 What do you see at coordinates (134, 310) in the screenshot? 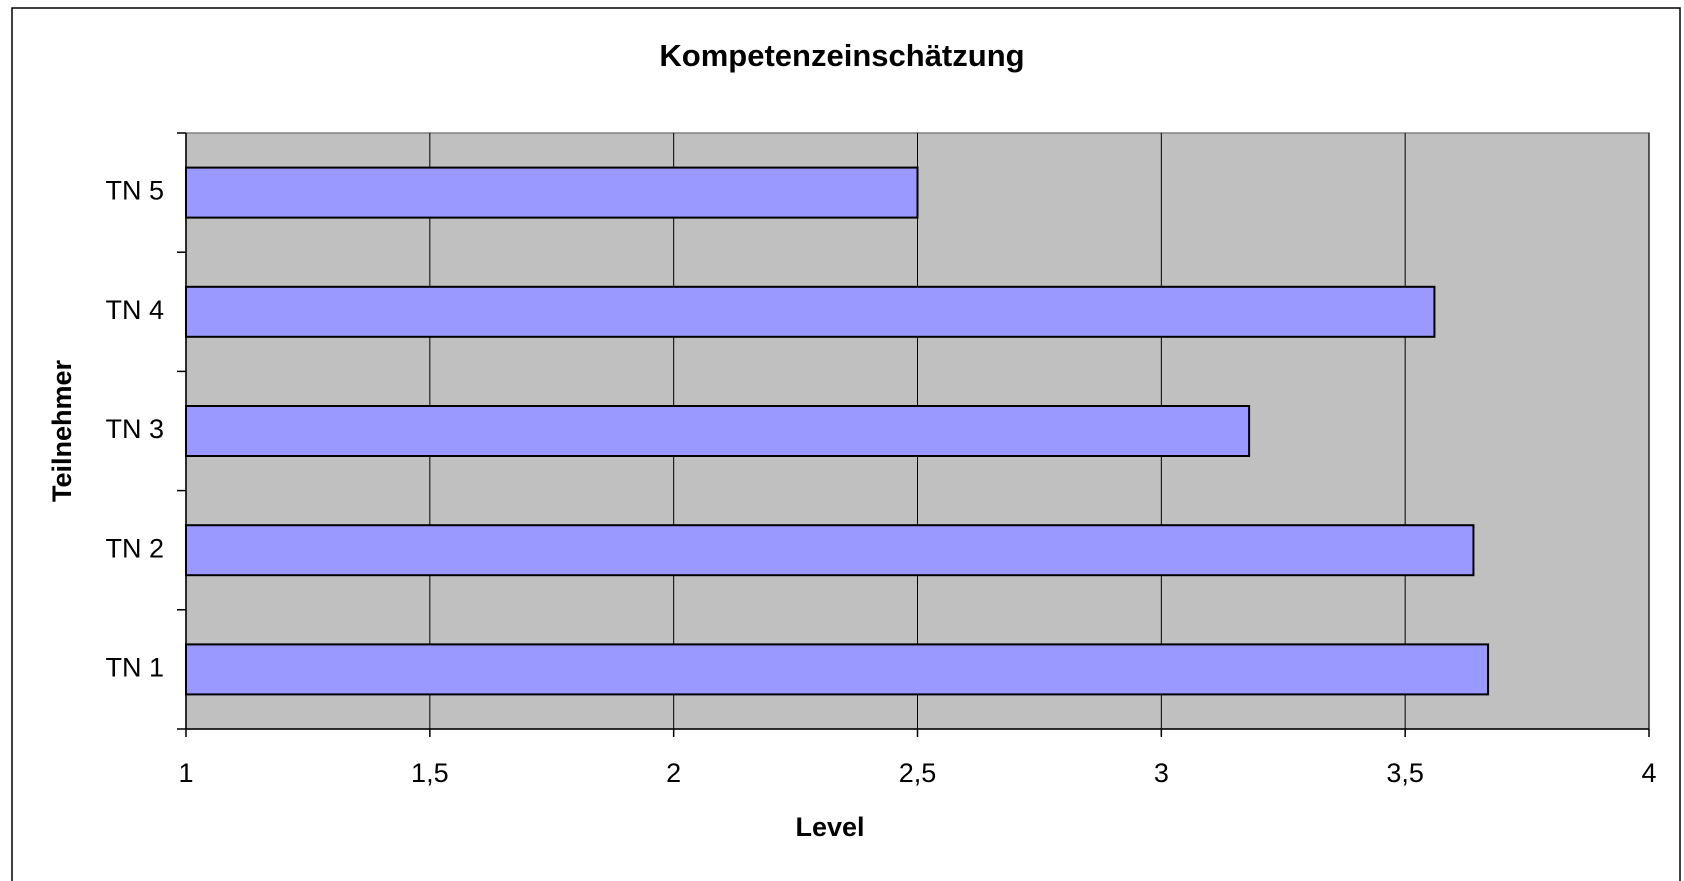
I see `y-tick-label: TN 4` at bounding box center [134, 310].